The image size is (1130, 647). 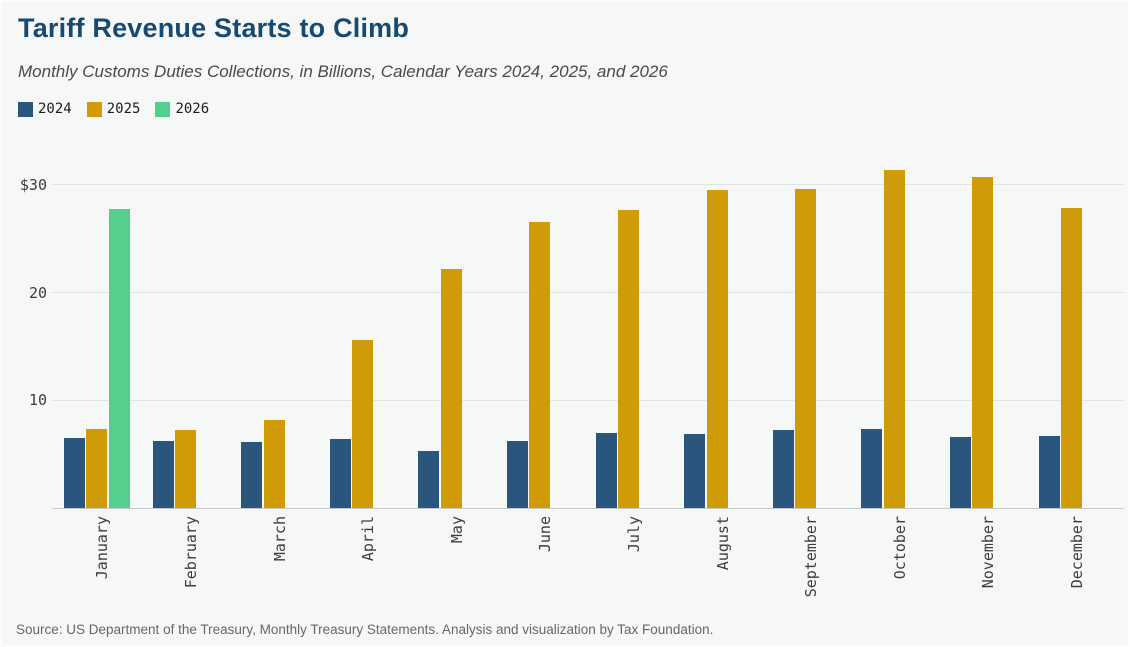 What do you see at coordinates (899, 548) in the screenshot?
I see `x-label-october: October` at bounding box center [899, 548].